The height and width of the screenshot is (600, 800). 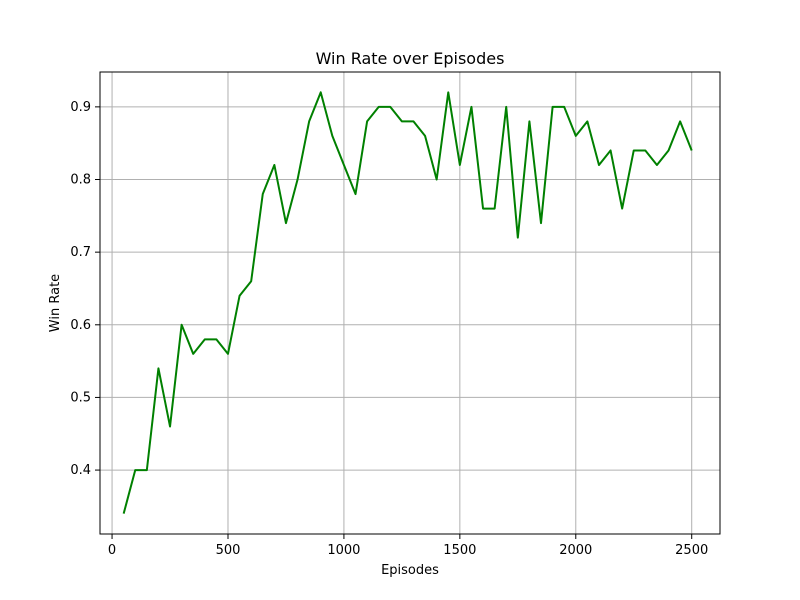 I want to click on x-tick-label: 1000, so click(x=343, y=550).